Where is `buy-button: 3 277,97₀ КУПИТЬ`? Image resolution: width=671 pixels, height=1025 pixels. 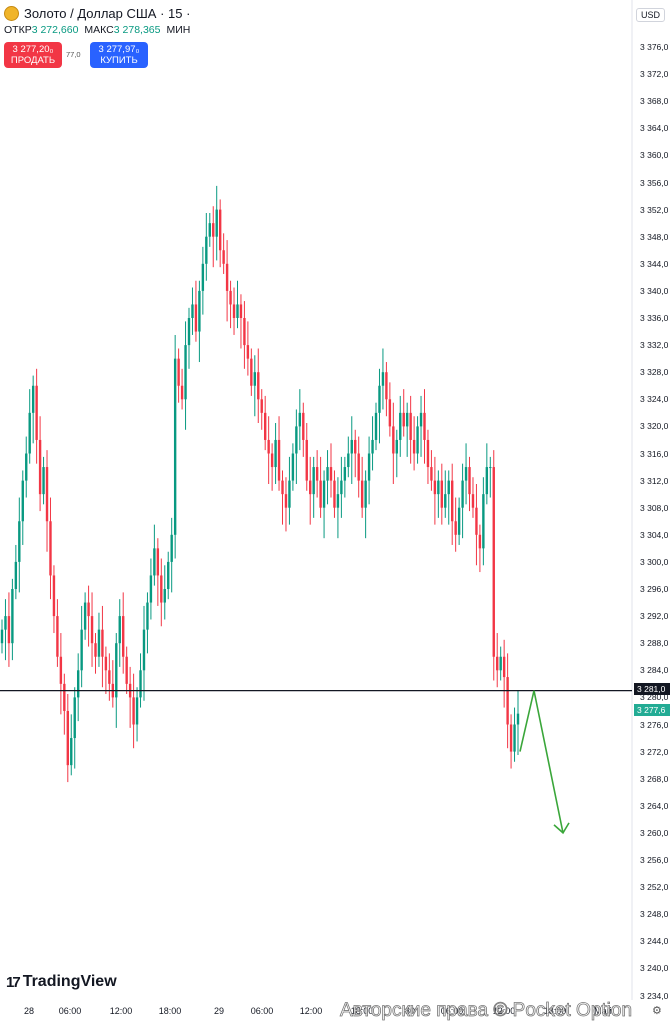 buy-button: 3 277,97₀ КУПИТЬ is located at coordinates (119, 55).